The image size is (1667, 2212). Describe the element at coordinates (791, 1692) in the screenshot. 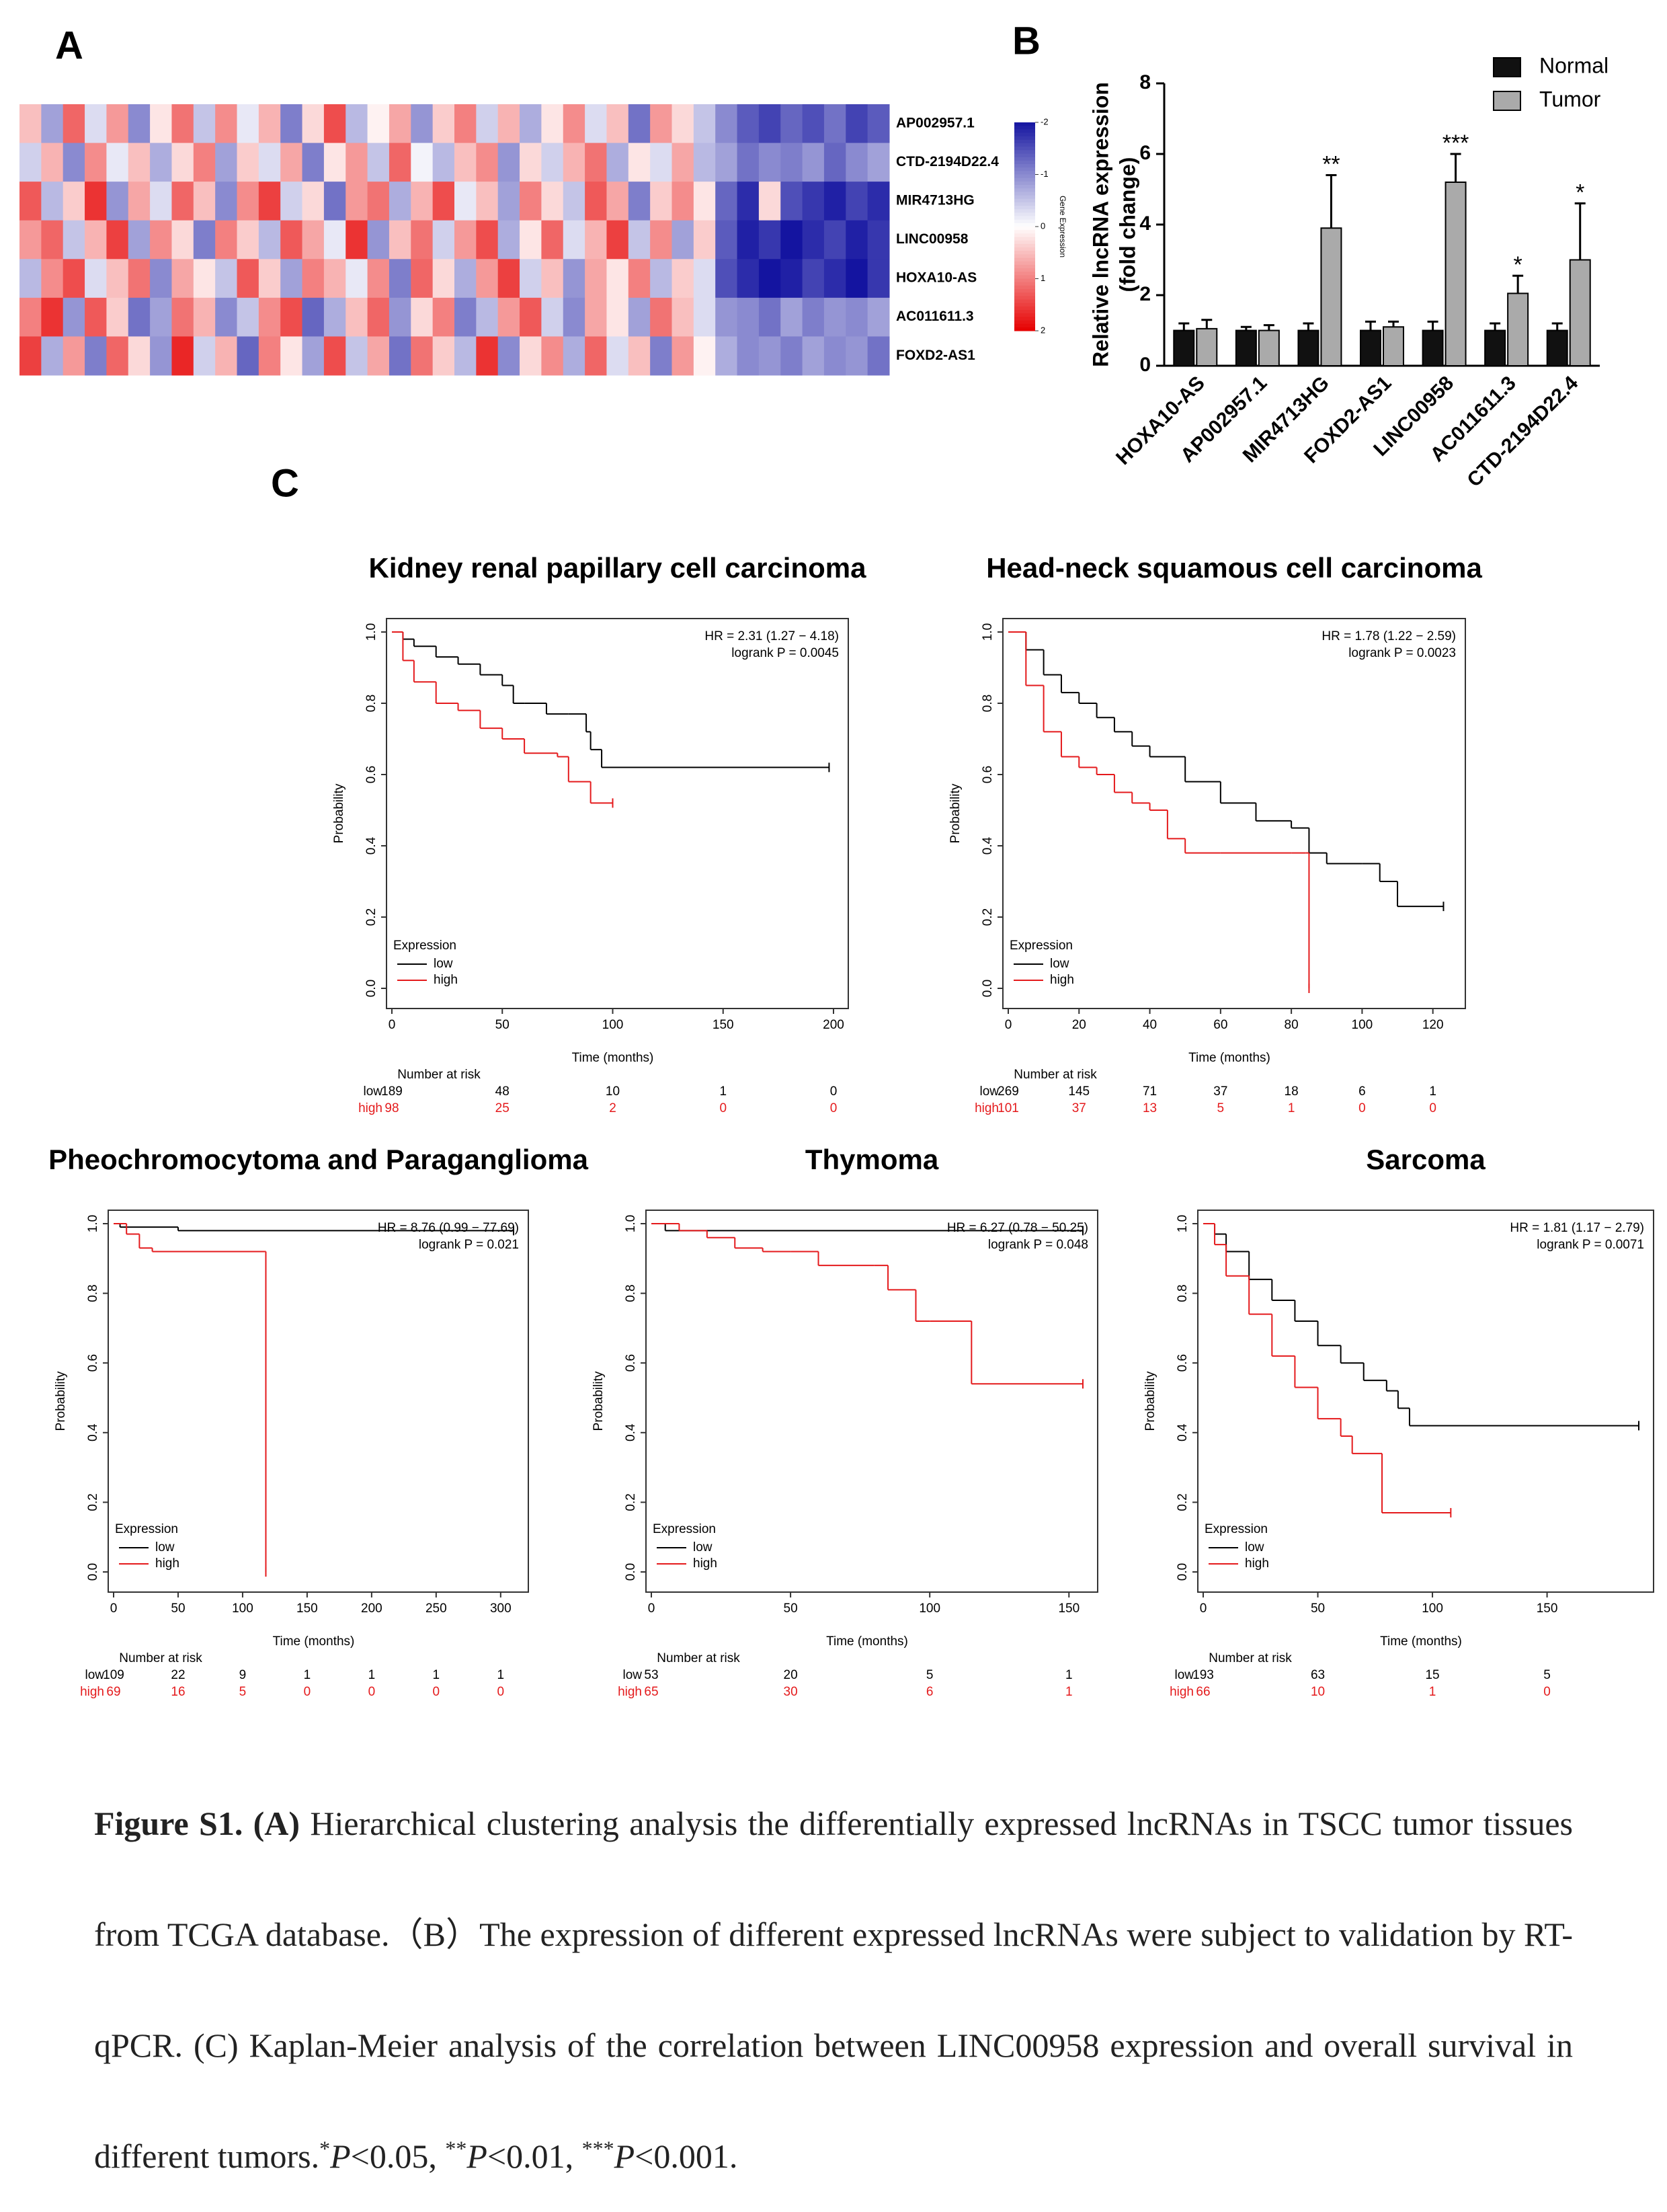

I see `risk-value: 30` at that location.